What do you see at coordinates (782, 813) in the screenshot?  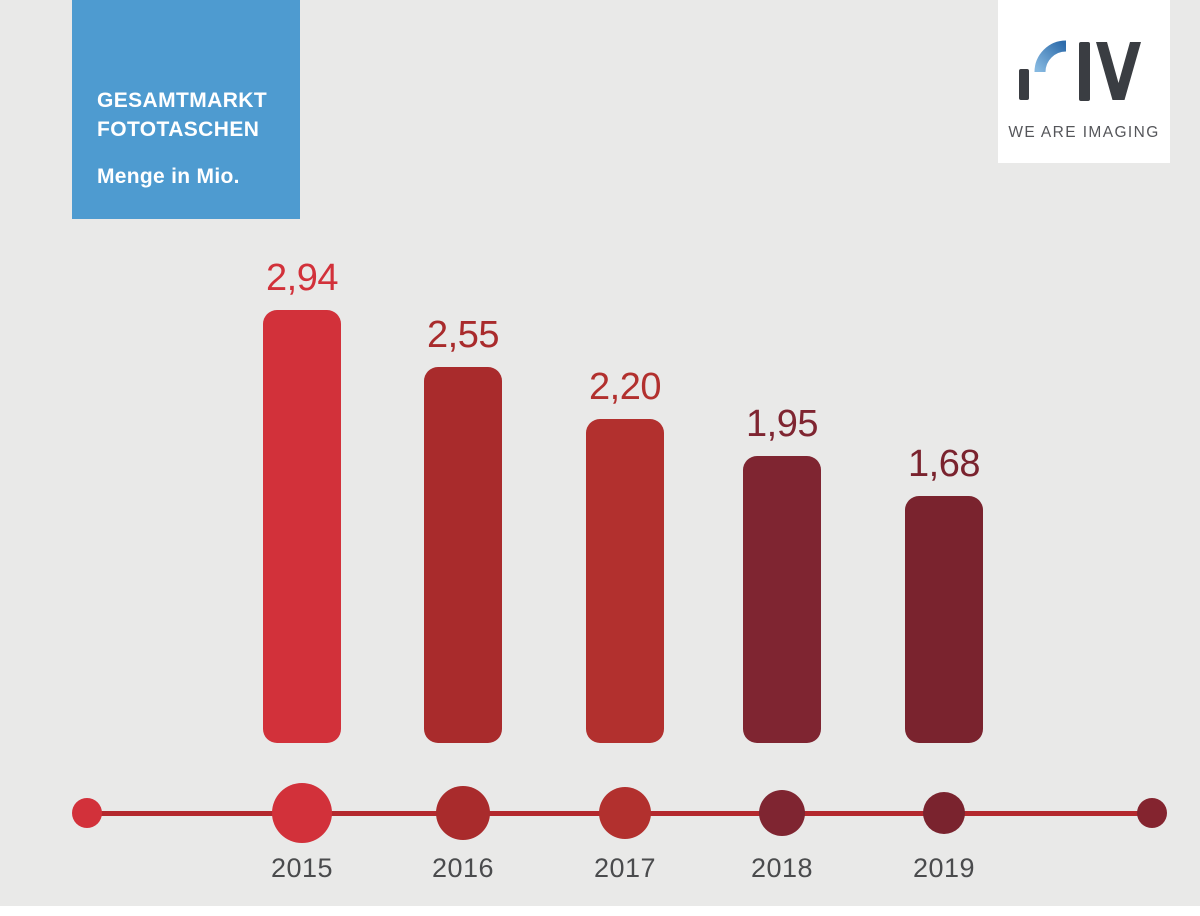 I see `timeline-dot-2018` at bounding box center [782, 813].